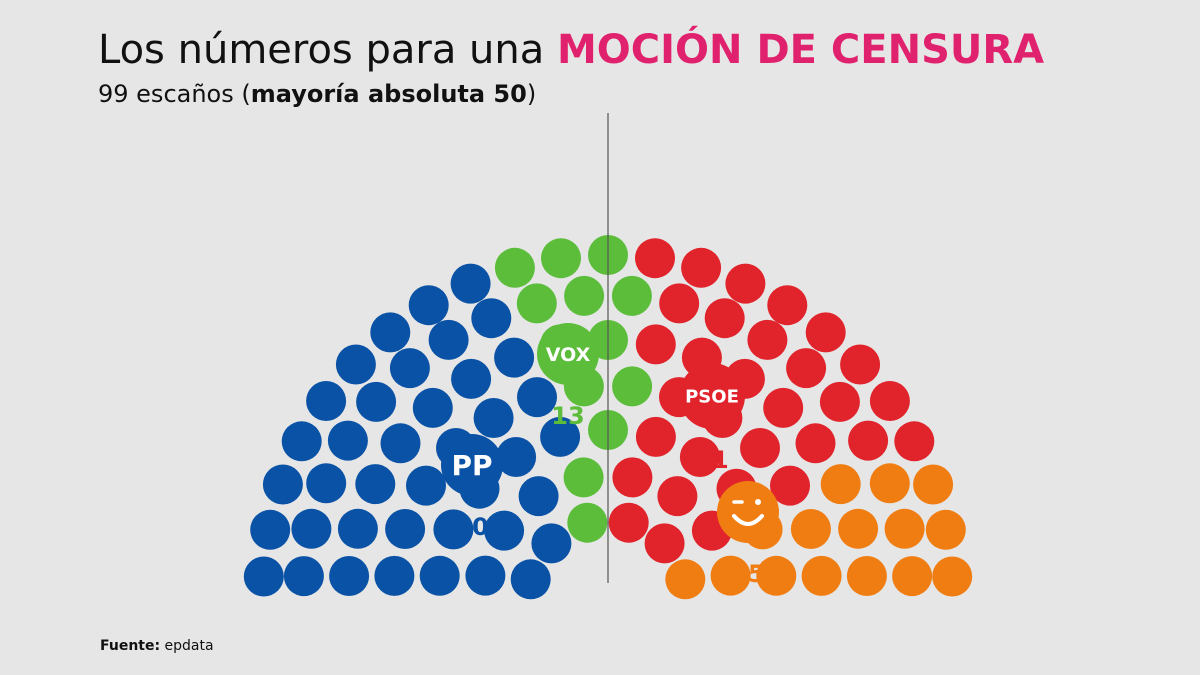  What do you see at coordinates (531, 94) in the screenshot?
I see `subtitle-suffix: )` at bounding box center [531, 94].